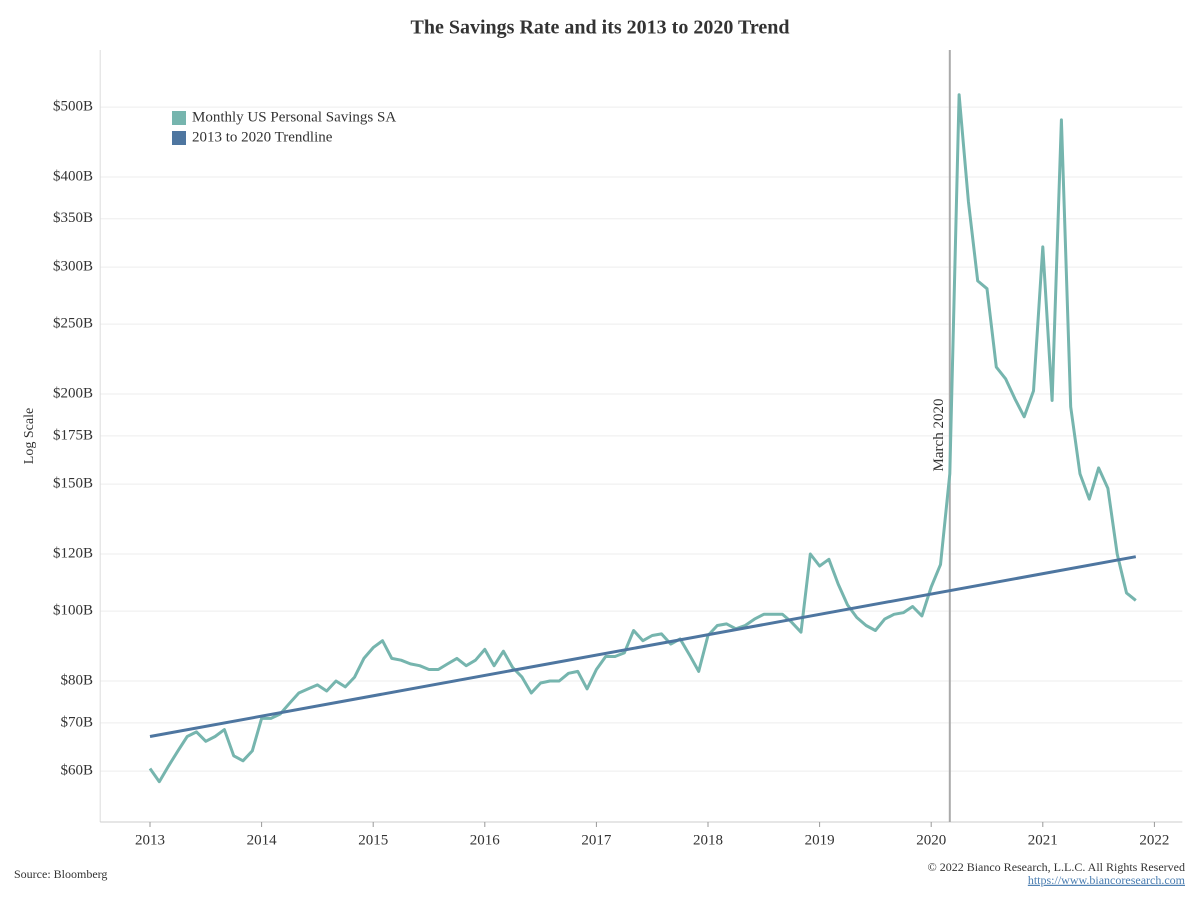 The height and width of the screenshot is (900, 1200). What do you see at coordinates (73, 324) in the screenshot?
I see `y-tick-label: $250B` at bounding box center [73, 324].